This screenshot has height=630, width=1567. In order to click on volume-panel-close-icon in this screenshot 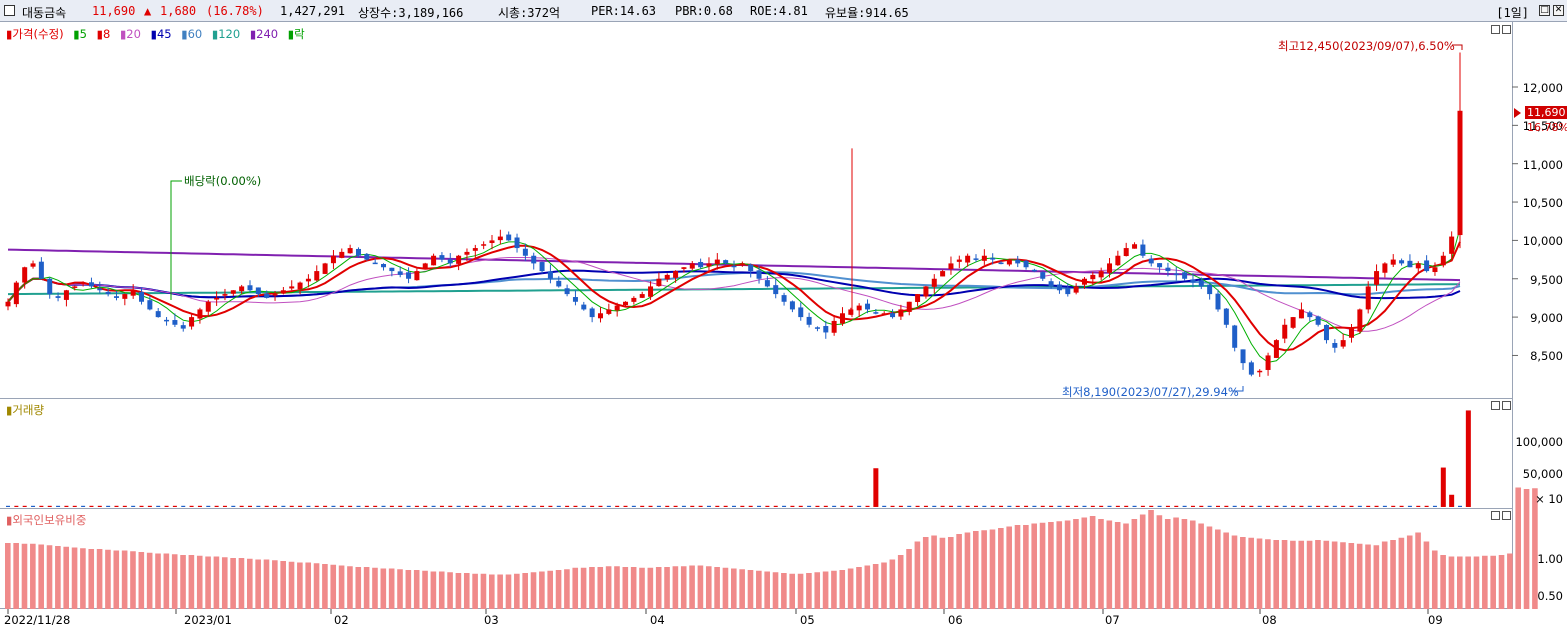, I will do `click(1506, 405)`.